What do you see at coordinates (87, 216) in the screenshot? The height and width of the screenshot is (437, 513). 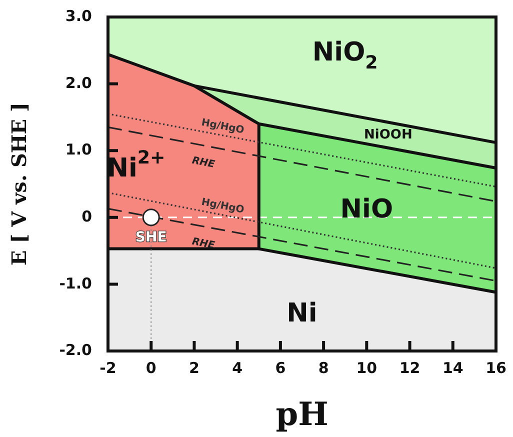 I see `y-tick-label: 0` at bounding box center [87, 216].